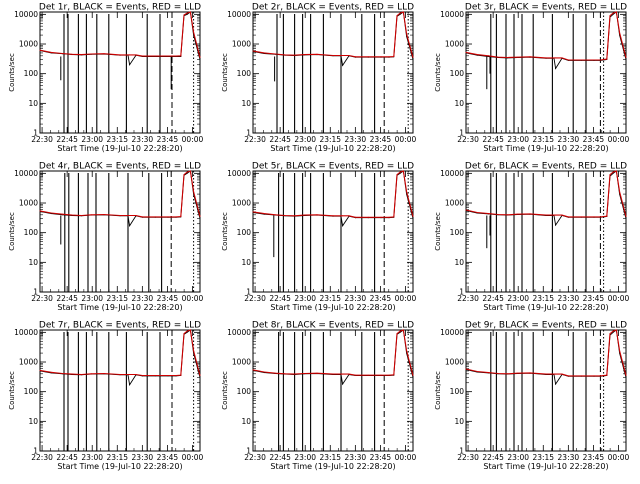 The height and width of the screenshot is (484, 640). Describe the element at coordinates (117, 457) in the screenshot. I see `x-tick-label: 23:15` at that location.